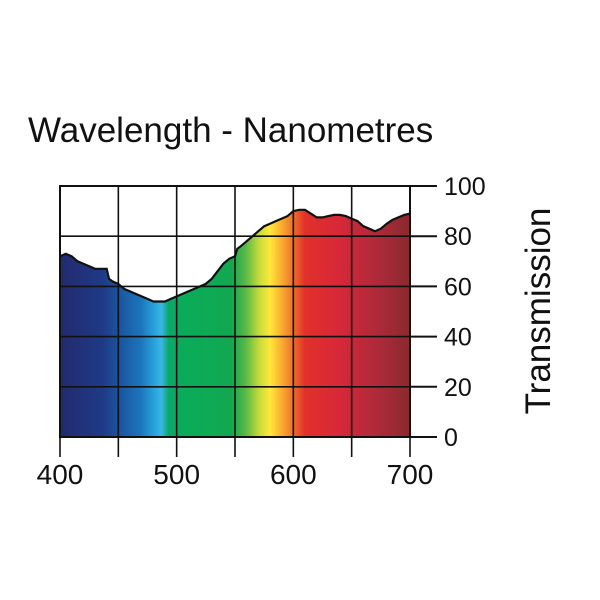 The height and width of the screenshot is (600, 600). What do you see at coordinates (458, 237) in the screenshot?
I see `y-tick-label: 80` at bounding box center [458, 237].